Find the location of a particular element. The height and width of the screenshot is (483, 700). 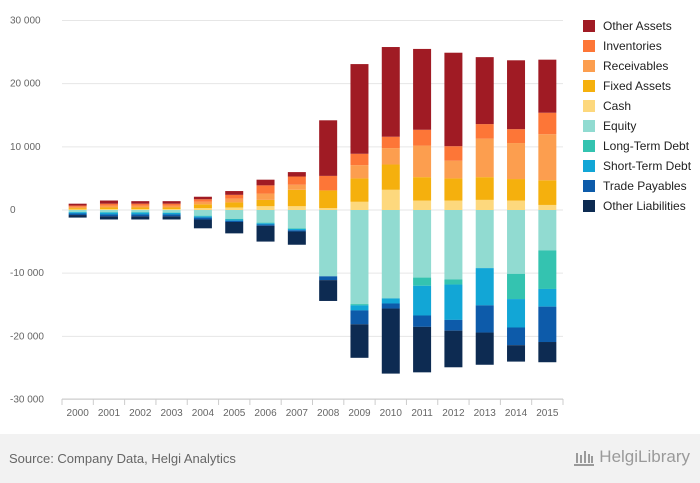

x-tick-label: 2005 is located at coordinates (234, 413).